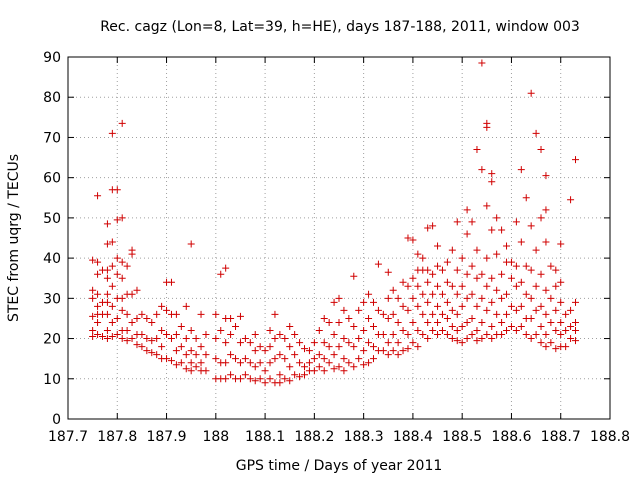 This screenshot has height=480, width=640. Describe the element at coordinates (14, 238) in the screenshot. I see `y-axis-title: STEC from uqrg / TECUs` at that location.